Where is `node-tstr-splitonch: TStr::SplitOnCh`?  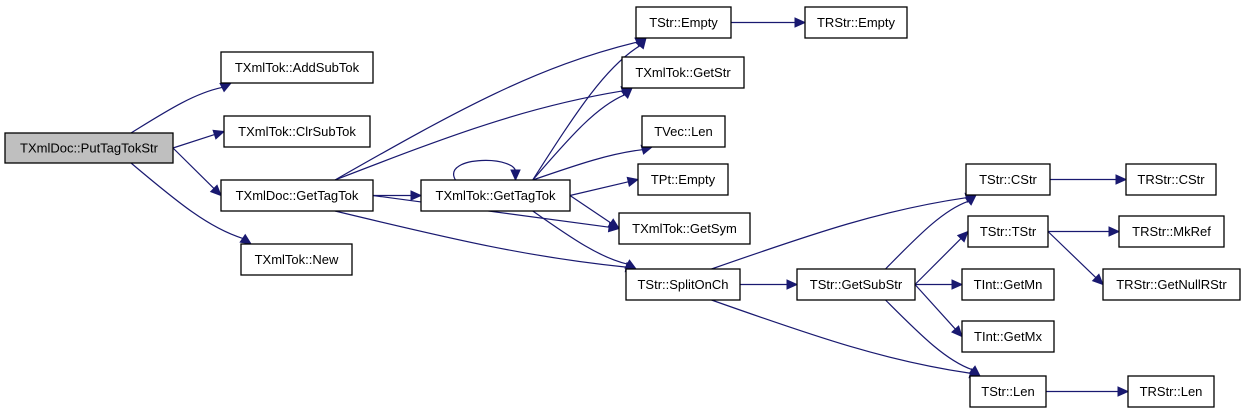
node-tstr-splitonch: TStr::SplitOnCh is located at coordinates (683, 284).